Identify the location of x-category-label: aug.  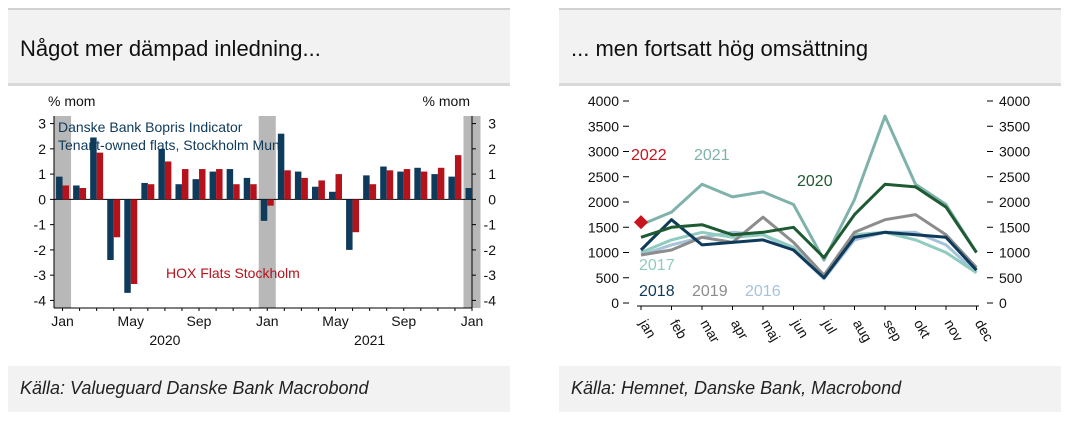
(863, 331).